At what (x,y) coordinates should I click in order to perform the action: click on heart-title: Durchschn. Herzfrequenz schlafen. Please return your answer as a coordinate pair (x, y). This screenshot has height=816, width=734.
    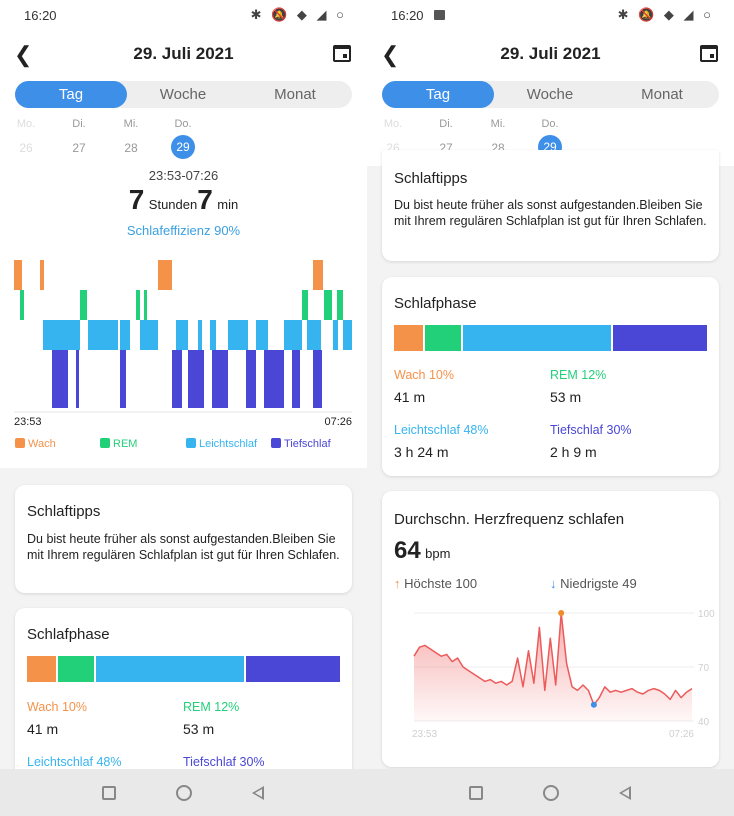
    Looking at the image, I should click on (509, 519).